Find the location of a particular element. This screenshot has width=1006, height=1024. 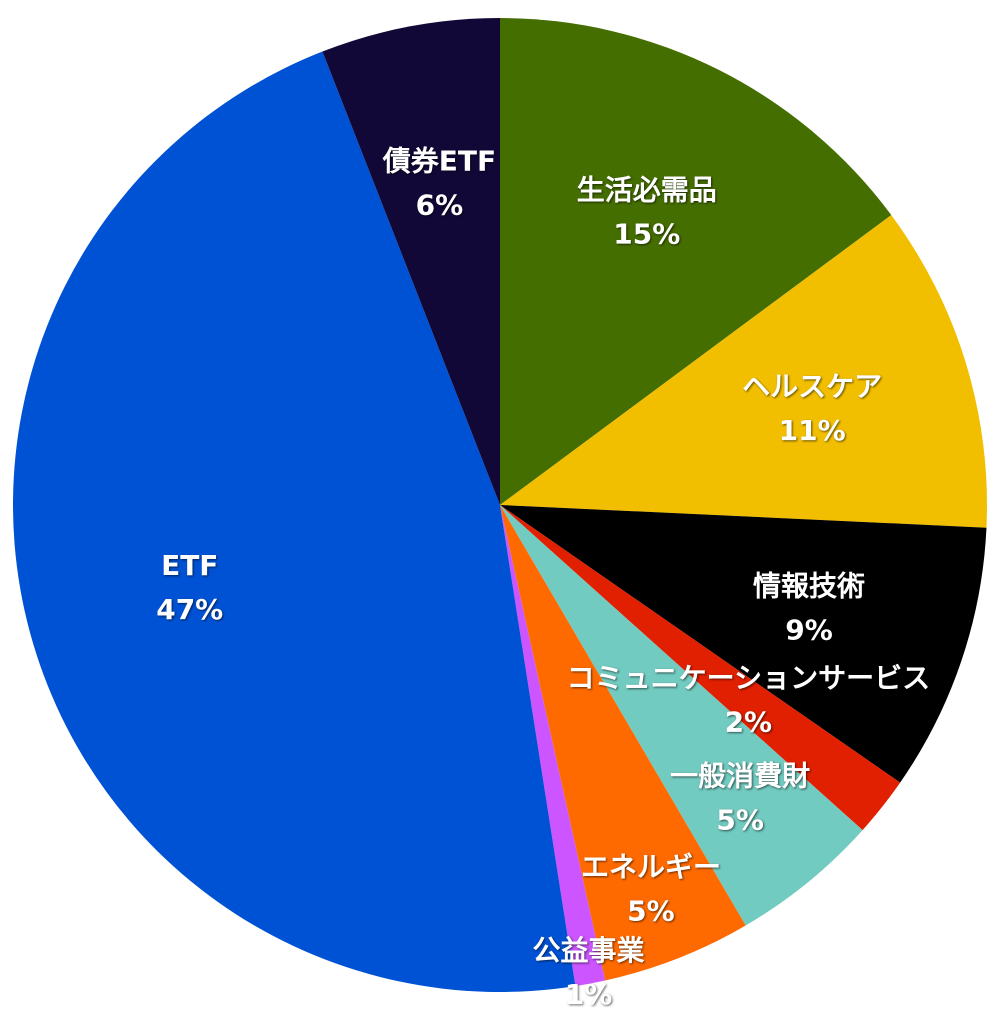

slice-value-label: 47% is located at coordinates (189, 609).